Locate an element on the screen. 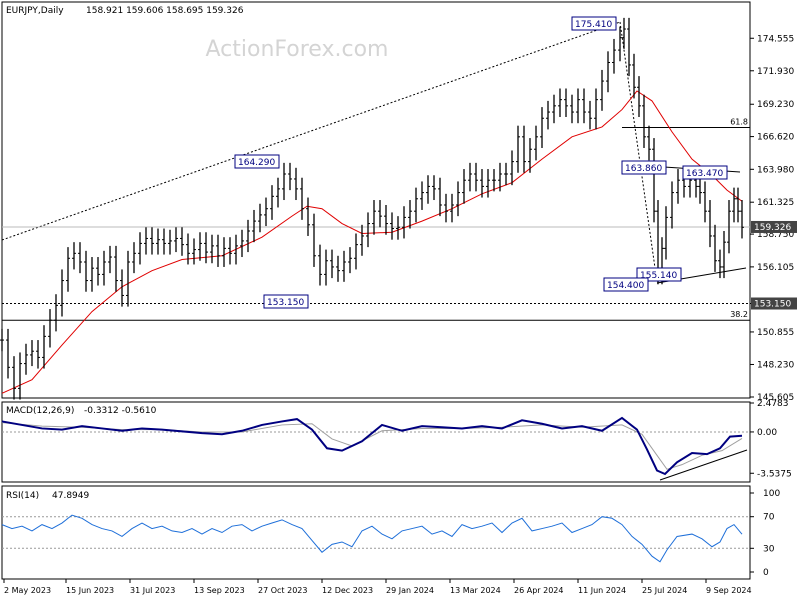 The image size is (800, 604). value-box-label: 155.140 is located at coordinates (658, 276).